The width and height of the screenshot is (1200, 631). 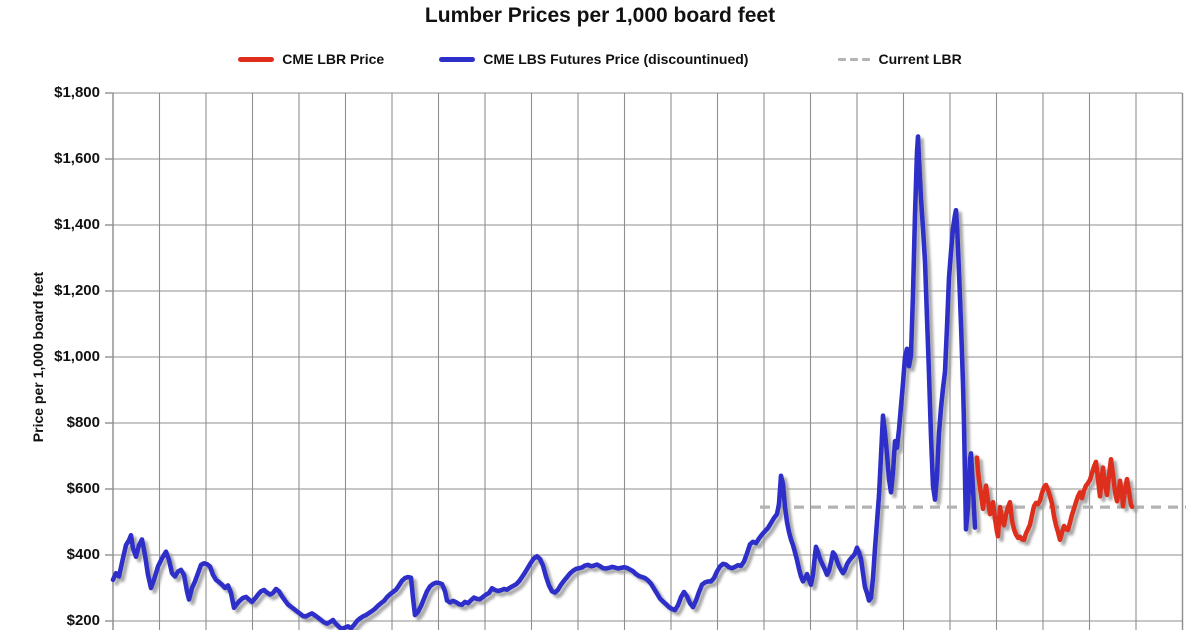 I want to click on legend-item-lbs-futures: CME LBS Futures Price (discountinued), so click(x=593, y=59).